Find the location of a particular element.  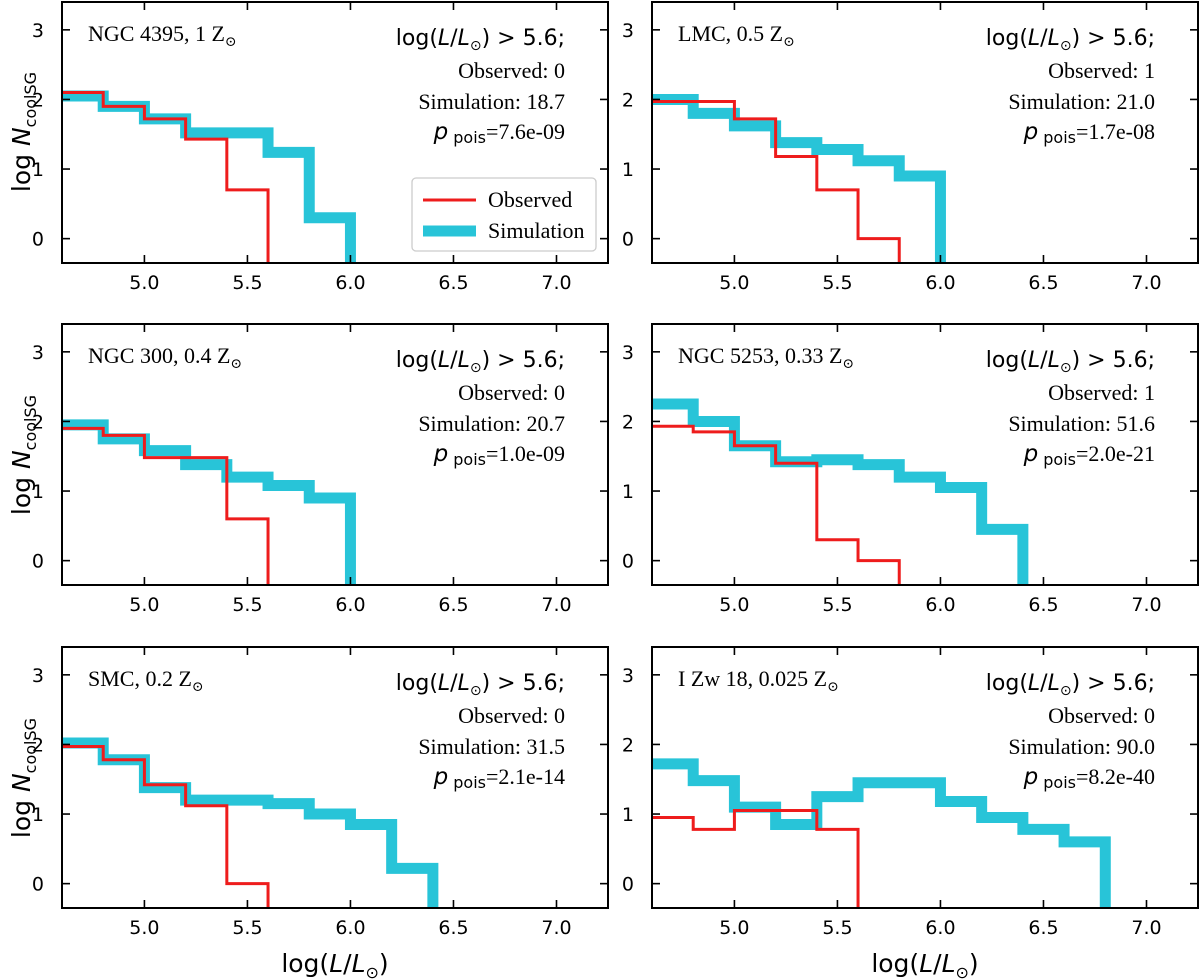

simulation-count: Simulation: 20.7 is located at coordinates (491, 423).